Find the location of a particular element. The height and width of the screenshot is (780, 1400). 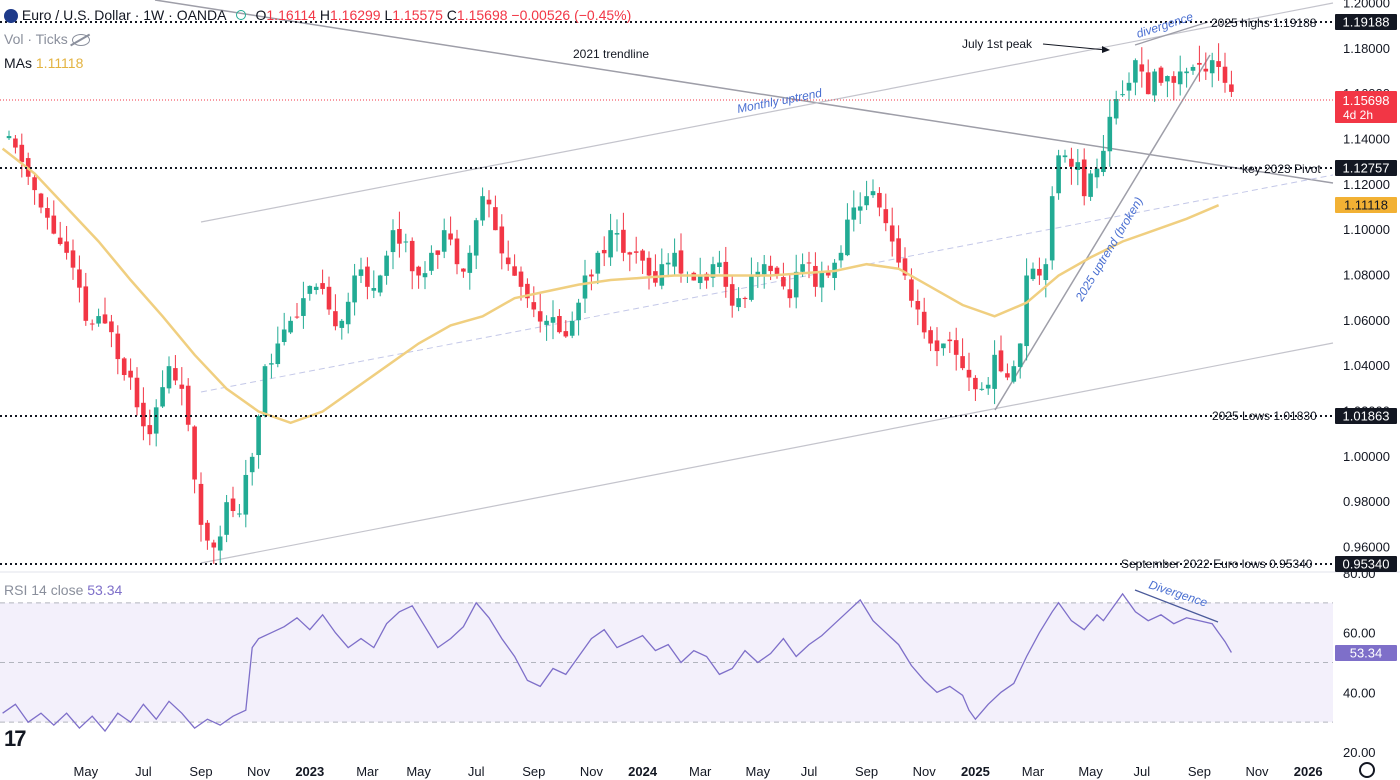

uptrend-broken-label: 2025 uptrend (broken) is located at coordinates (1109, 250).